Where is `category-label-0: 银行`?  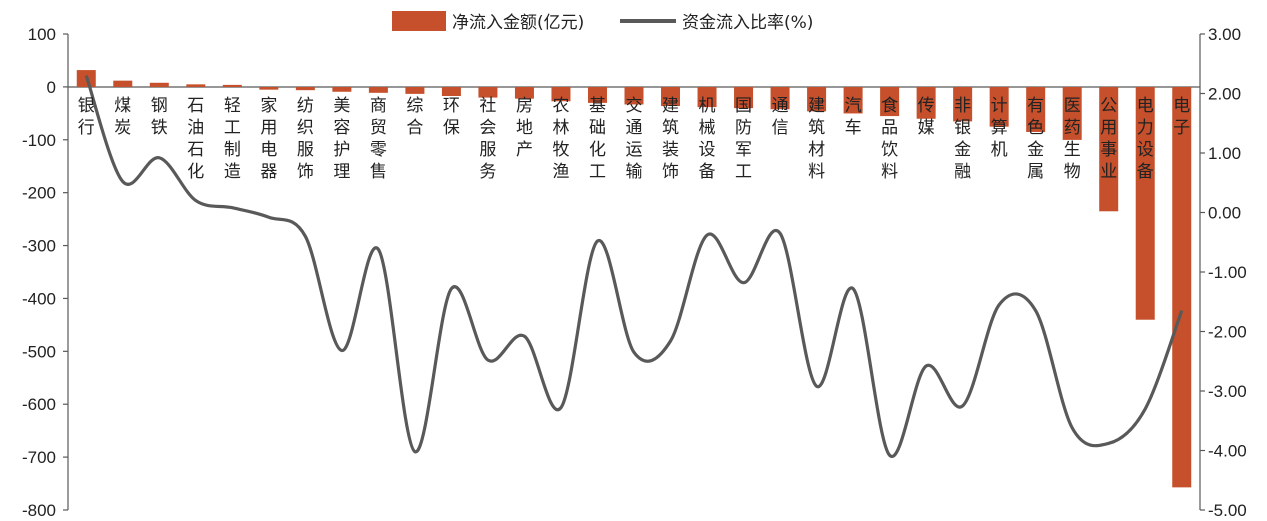
category-label-0: 银行 is located at coordinates (86, 117).